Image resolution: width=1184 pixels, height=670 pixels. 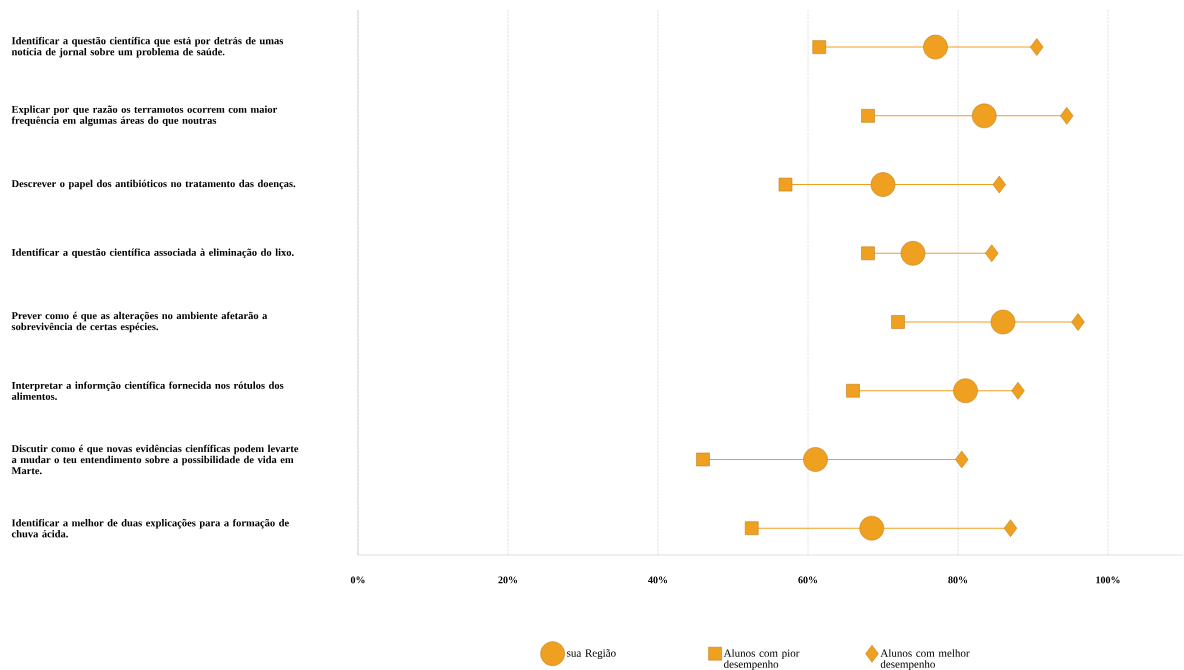 What do you see at coordinates (925, 659) in the screenshot?
I see `legend-label: Alunos com melhor desempenho` at bounding box center [925, 659].